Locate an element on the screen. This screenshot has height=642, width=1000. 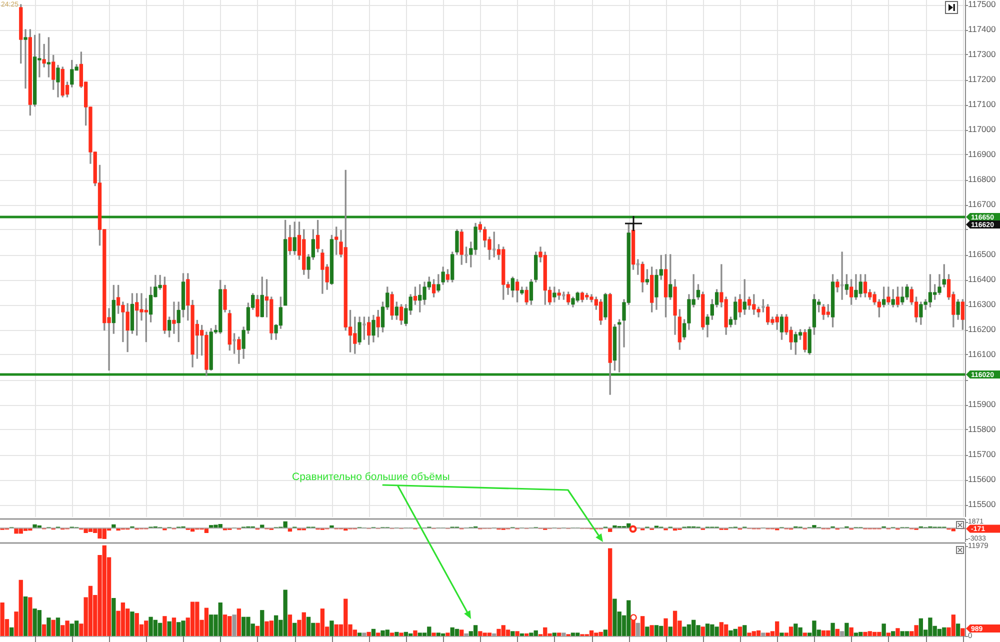
y-tick-label: 116700 is located at coordinates (982, 203).